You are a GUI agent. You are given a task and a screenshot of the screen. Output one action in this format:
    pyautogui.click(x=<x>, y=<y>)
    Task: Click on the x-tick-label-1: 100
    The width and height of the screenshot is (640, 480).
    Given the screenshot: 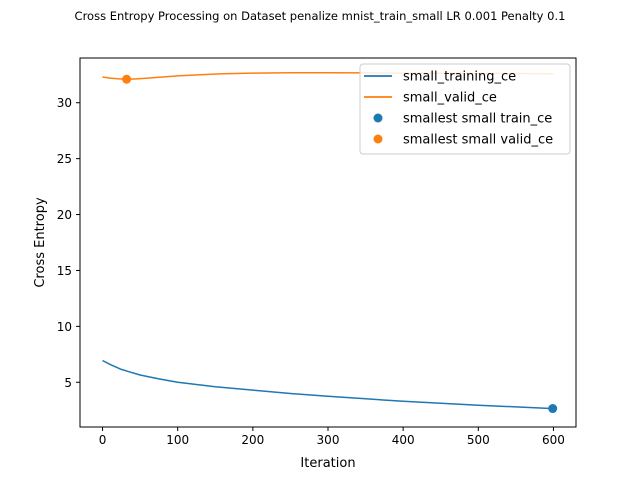 What is the action you would take?
    pyautogui.click(x=177, y=440)
    